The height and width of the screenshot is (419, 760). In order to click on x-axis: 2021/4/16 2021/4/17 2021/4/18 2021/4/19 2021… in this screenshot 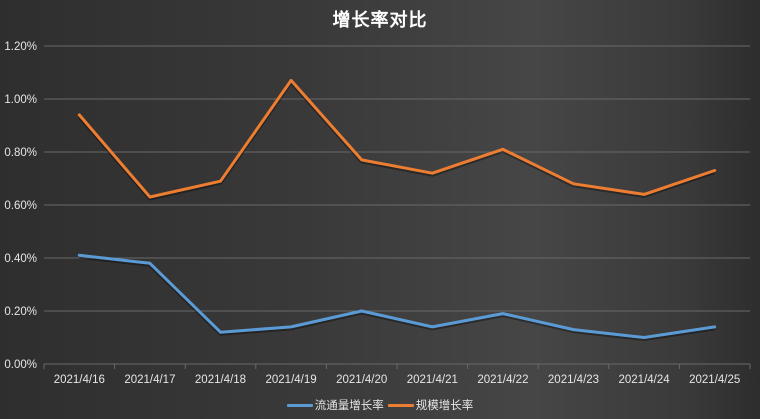, I will do `click(397, 375)`.